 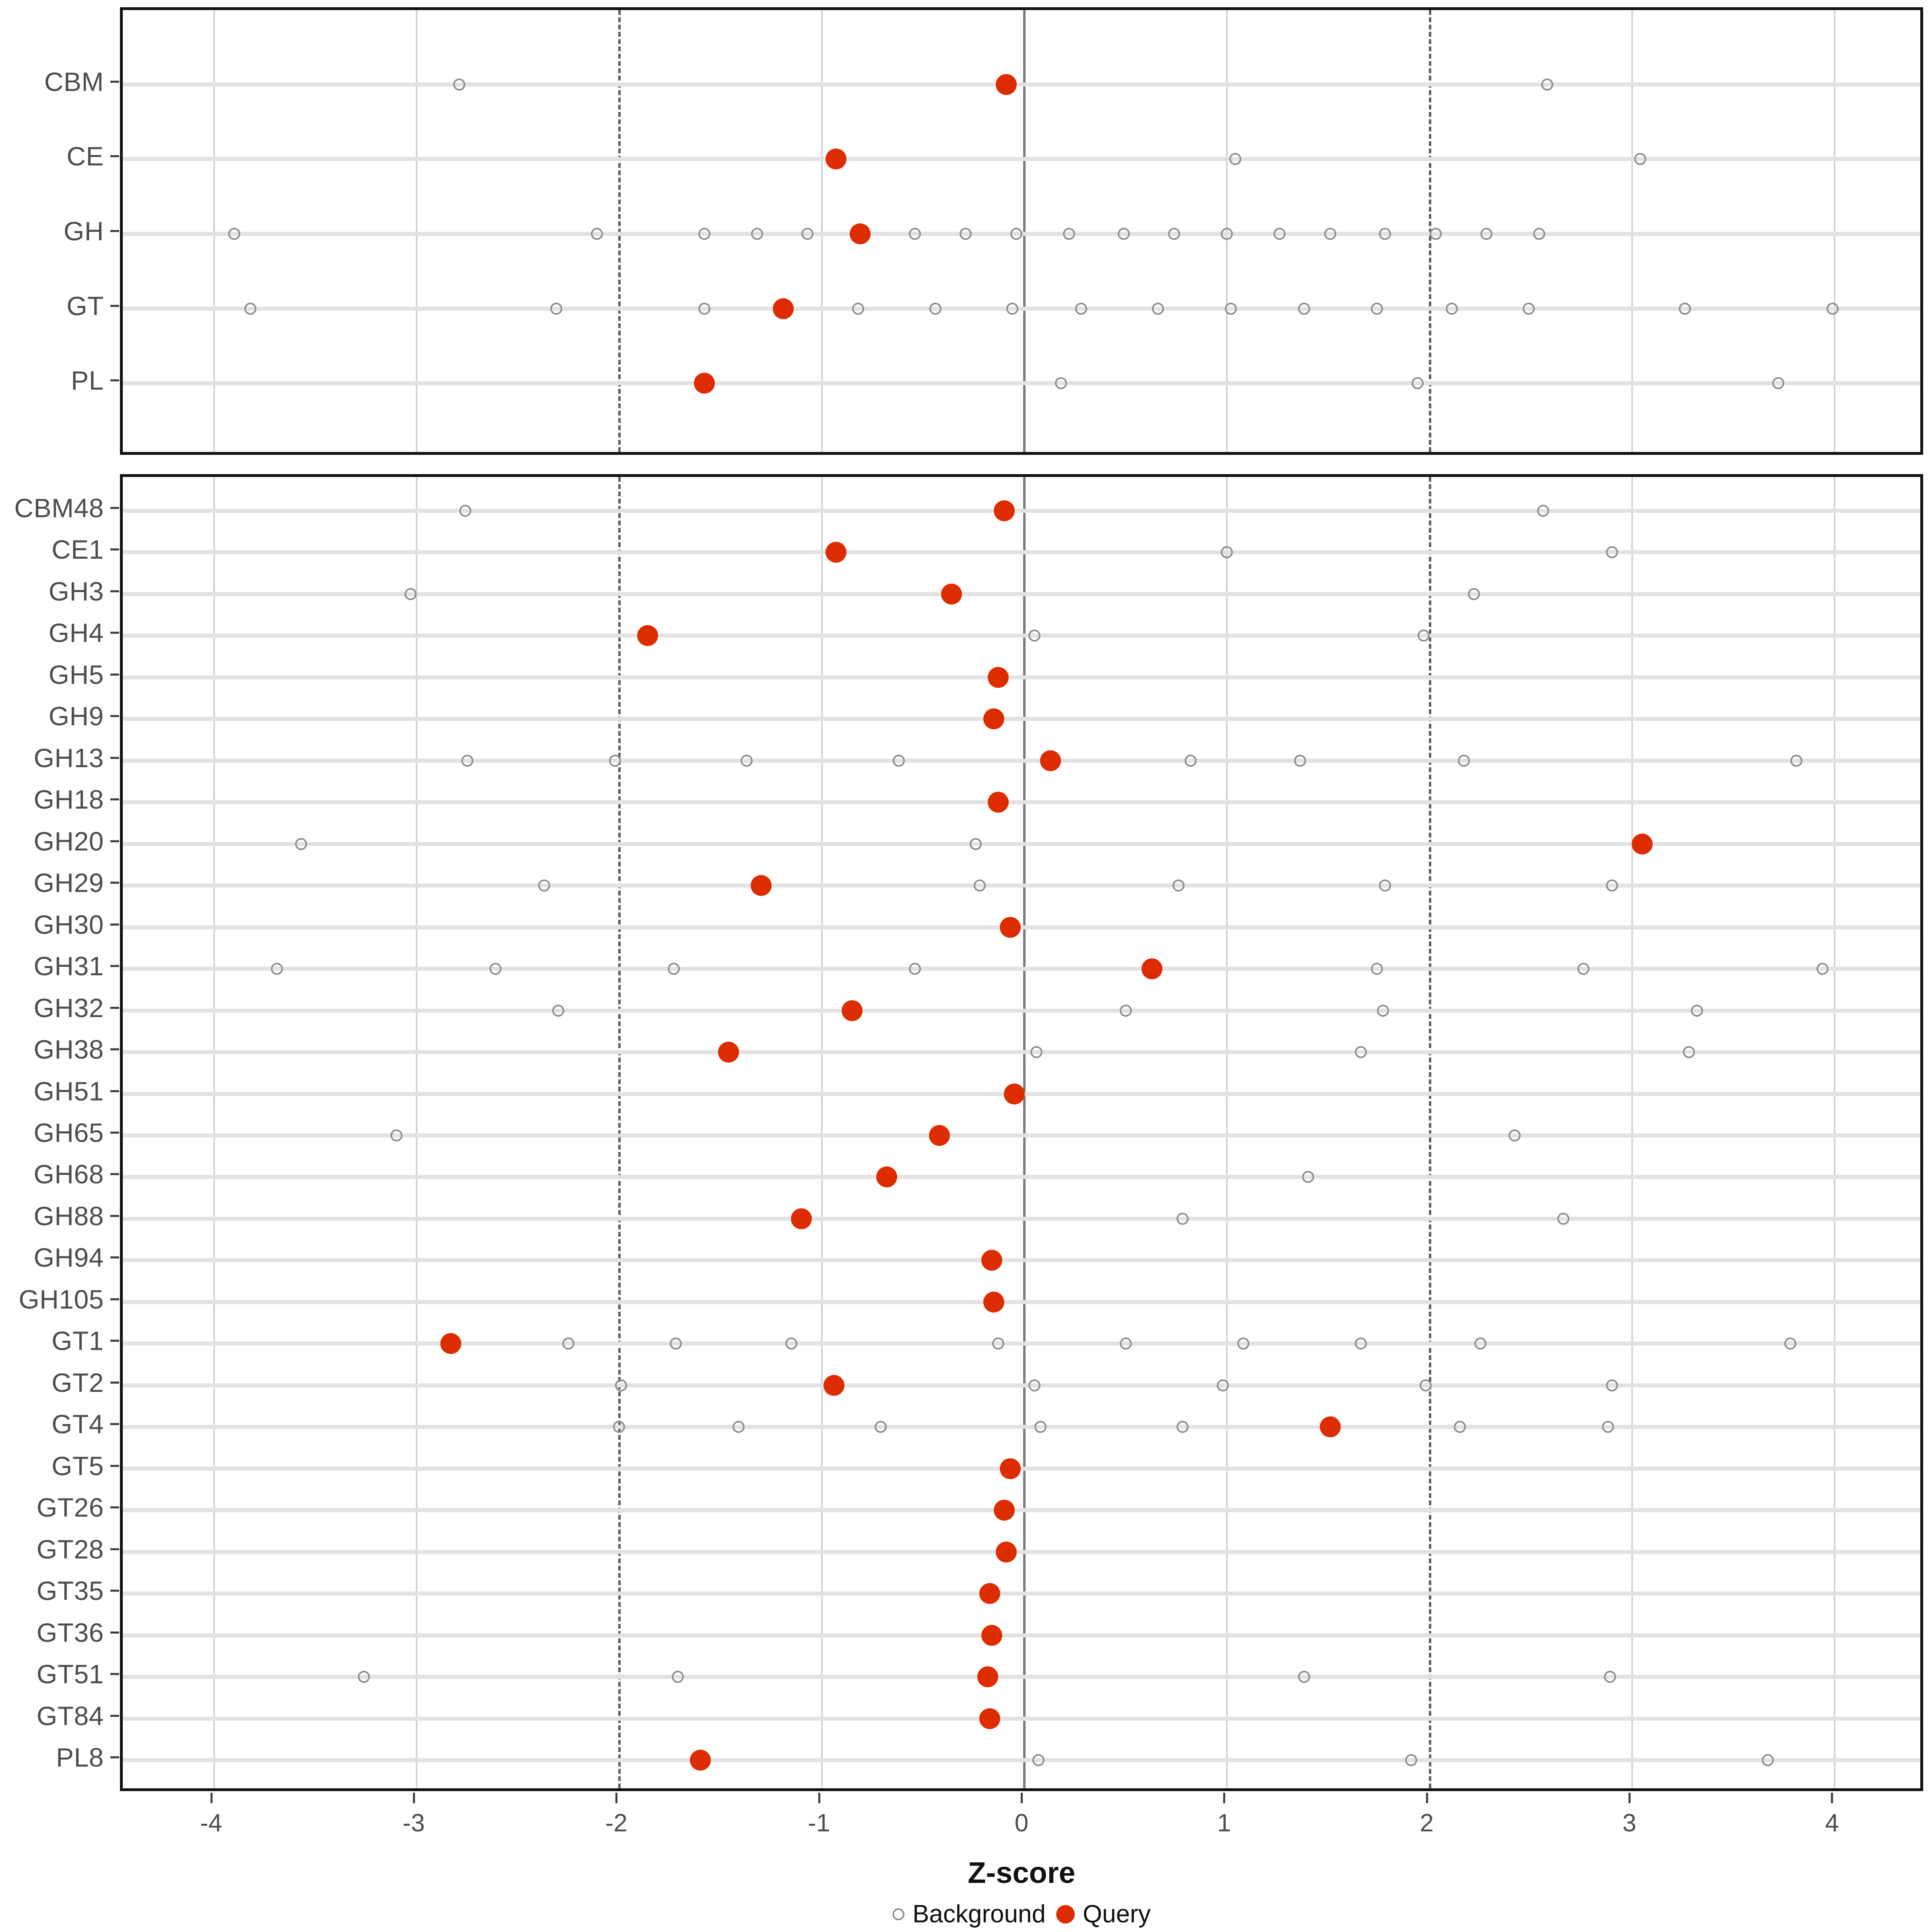 I want to click on legend-item-background: Background, so click(x=969, y=1914).